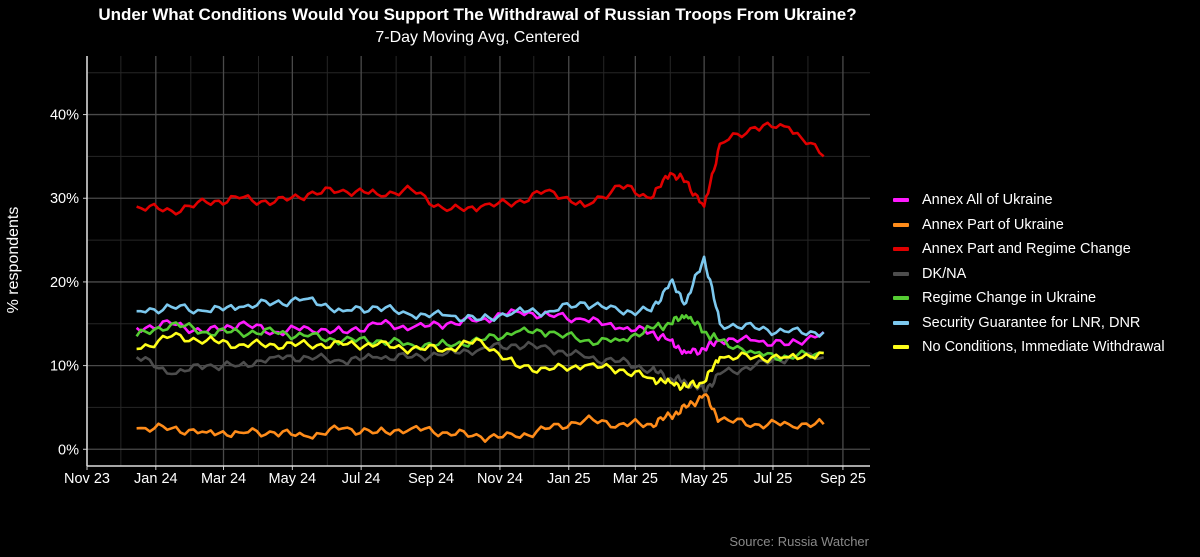 The image size is (1200, 557). Describe the element at coordinates (293, 479) in the screenshot. I see `x-tick-label: May 24` at that location.